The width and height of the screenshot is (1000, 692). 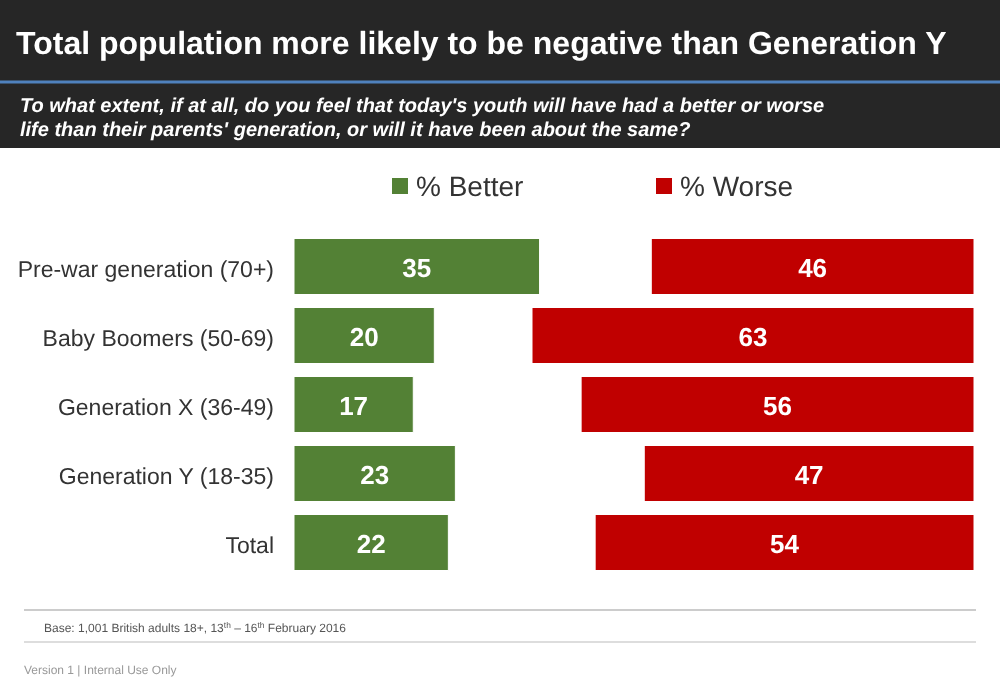 I want to click on chart-title: Total population more likely to be negative than Generation Y, so click(x=482, y=45).